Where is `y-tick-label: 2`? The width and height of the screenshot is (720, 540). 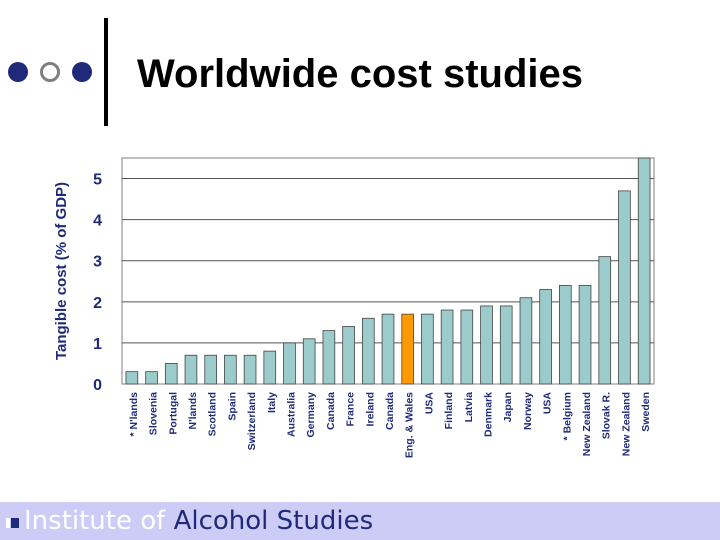
y-tick-label: 2 is located at coordinates (97, 303).